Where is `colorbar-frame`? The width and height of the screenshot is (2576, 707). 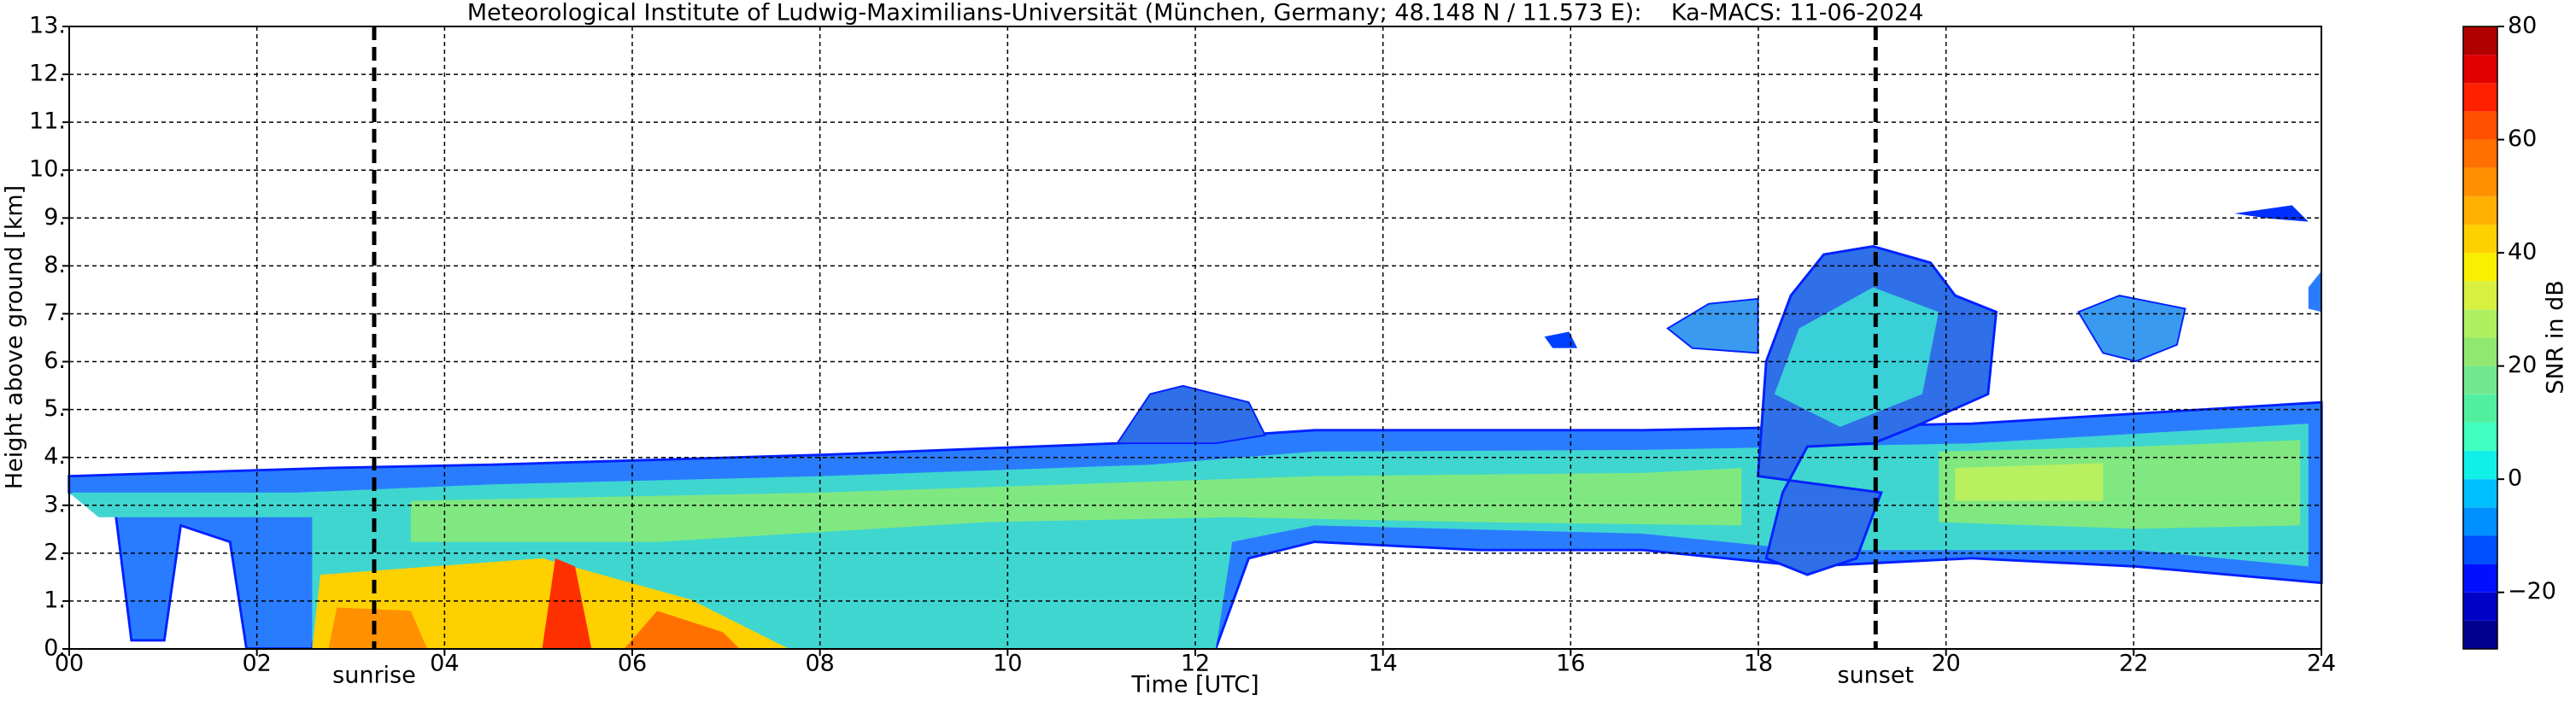 colorbar-frame is located at coordinates (2480, 338).